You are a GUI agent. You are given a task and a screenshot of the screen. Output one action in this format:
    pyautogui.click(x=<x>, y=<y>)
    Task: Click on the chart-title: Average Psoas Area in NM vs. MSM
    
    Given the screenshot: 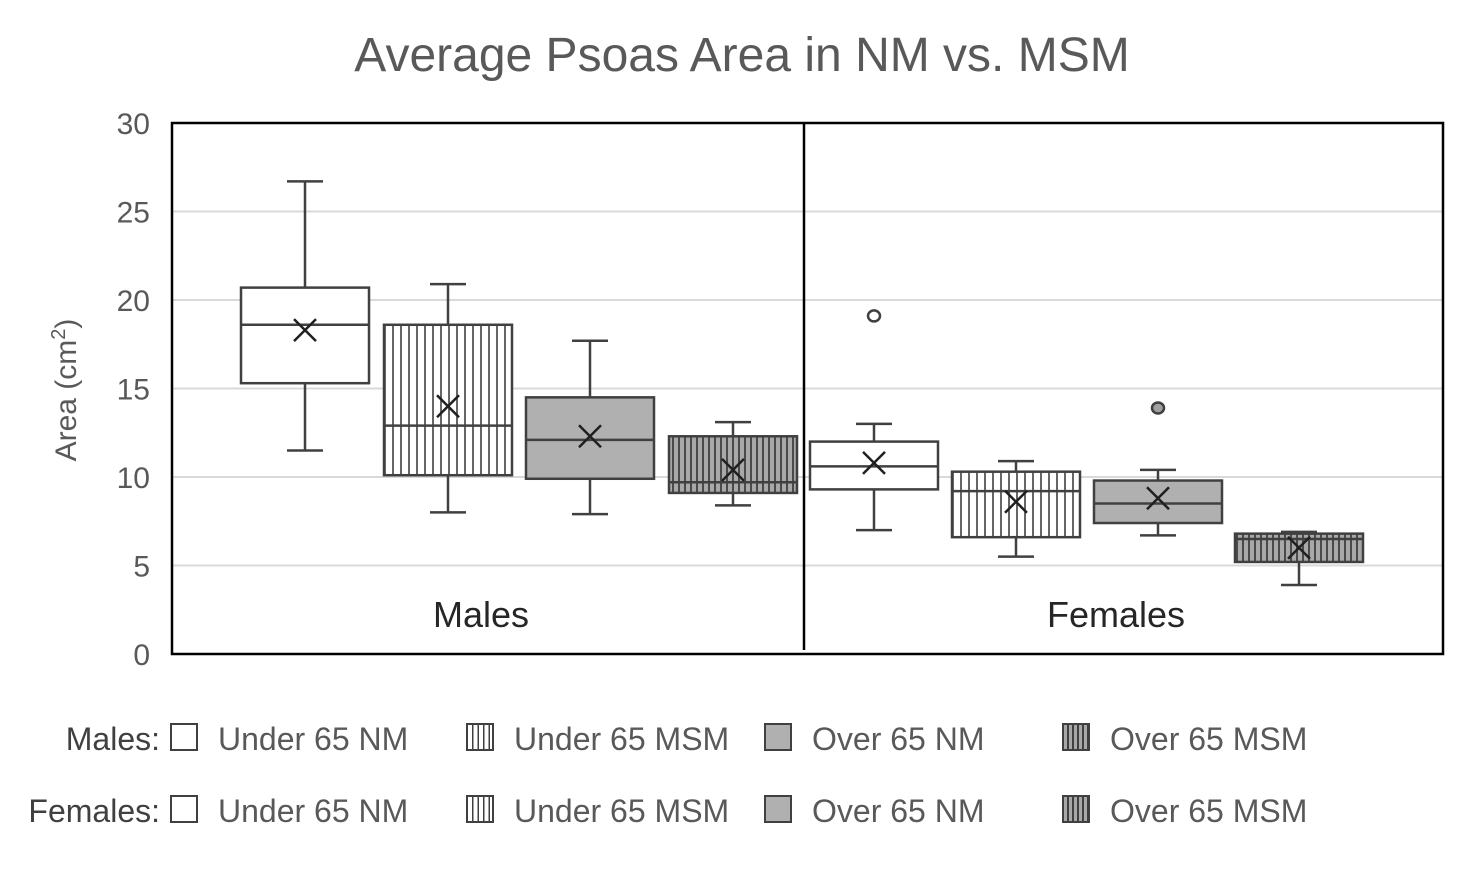 What is the action you would take?
    pyautogui.click(x=742, y=55)
    